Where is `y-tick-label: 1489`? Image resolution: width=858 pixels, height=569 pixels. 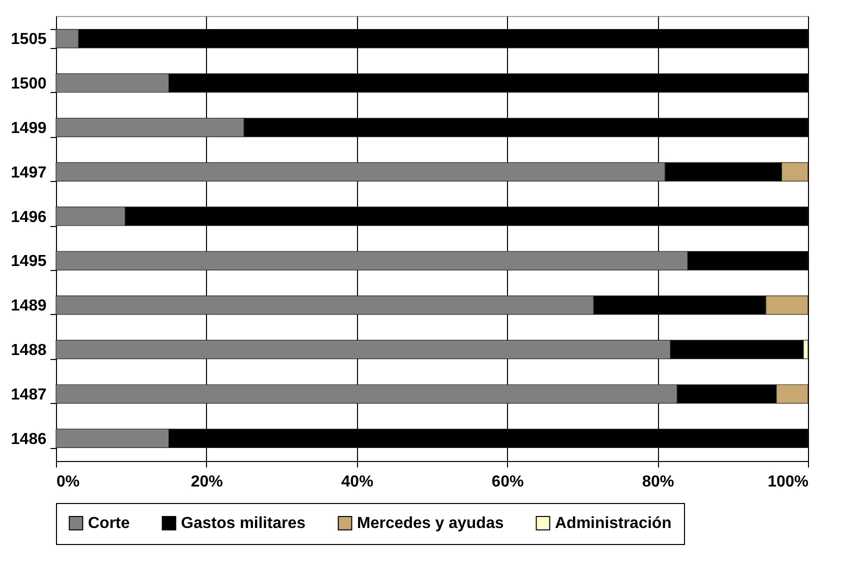
y-tick-label: 1489 is located at coordinates (28, 306).